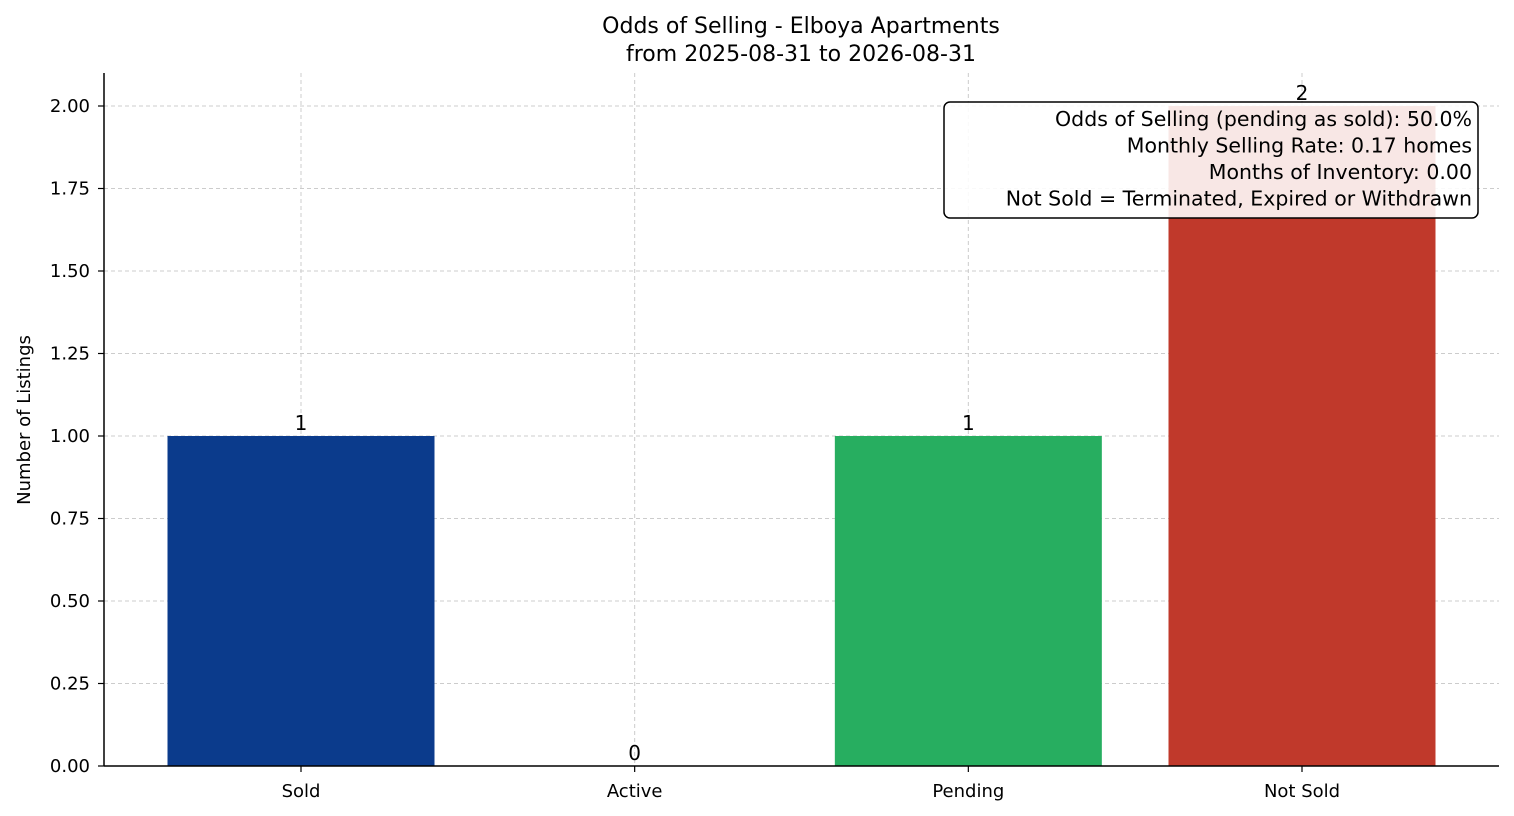 This screenshot has width=1514, height=816. I want to click on y-tick-label: 1.50, so click(70, 271).